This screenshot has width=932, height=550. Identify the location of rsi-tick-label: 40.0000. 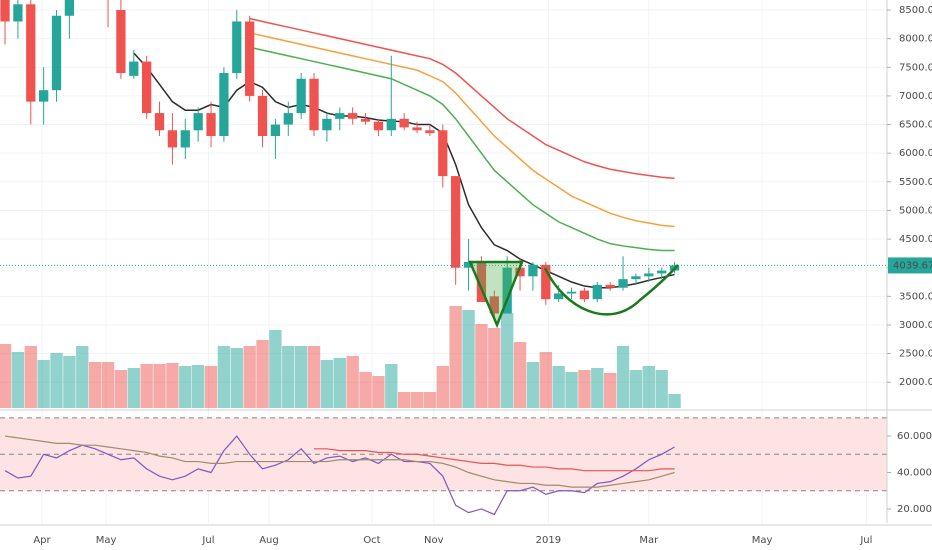
(914, 473).